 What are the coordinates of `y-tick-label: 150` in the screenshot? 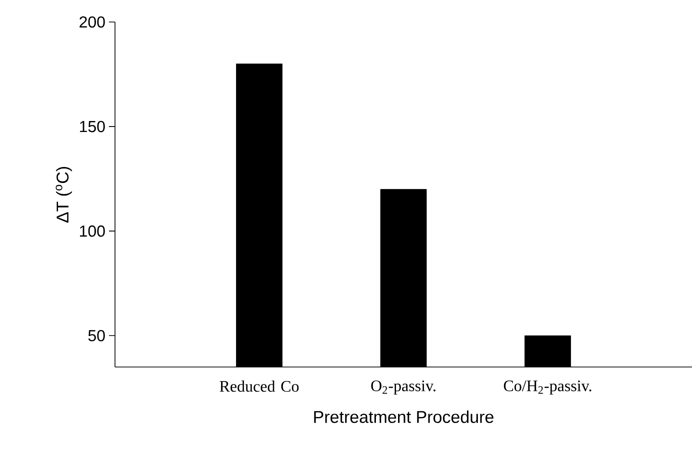 It's located at (92, 126).